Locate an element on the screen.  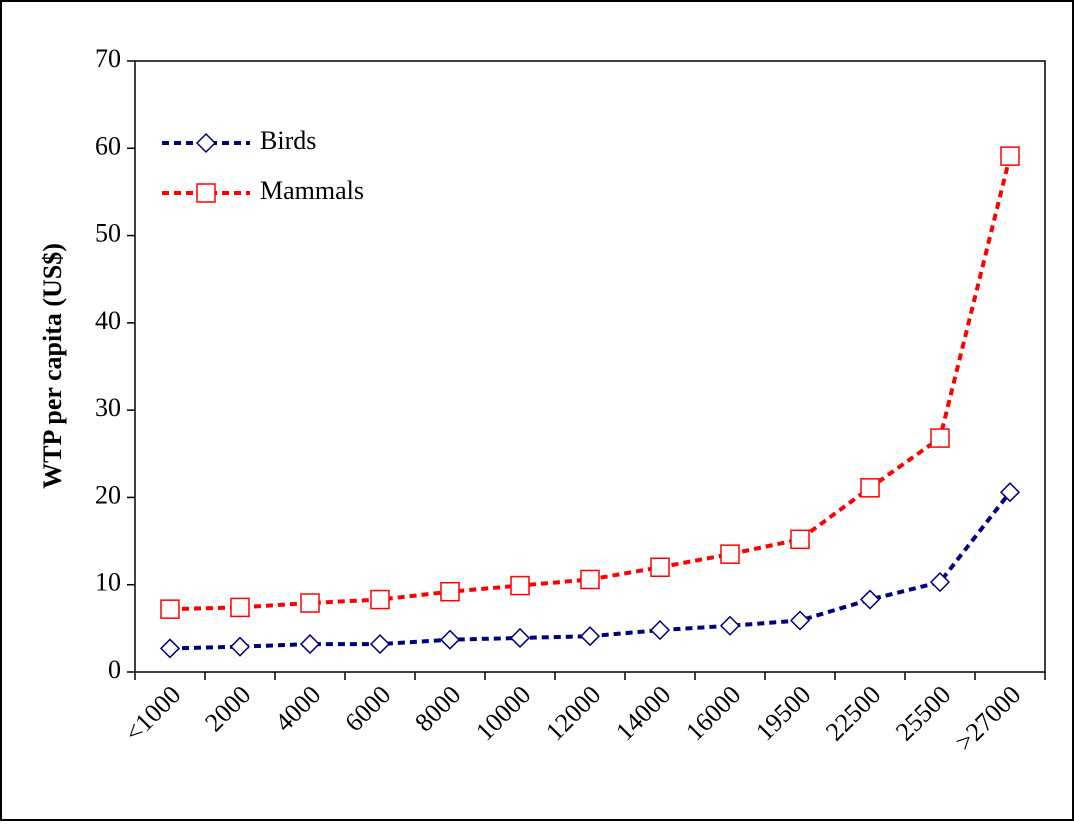
y-tick-label: 20 is located at coordinates (108, 494).